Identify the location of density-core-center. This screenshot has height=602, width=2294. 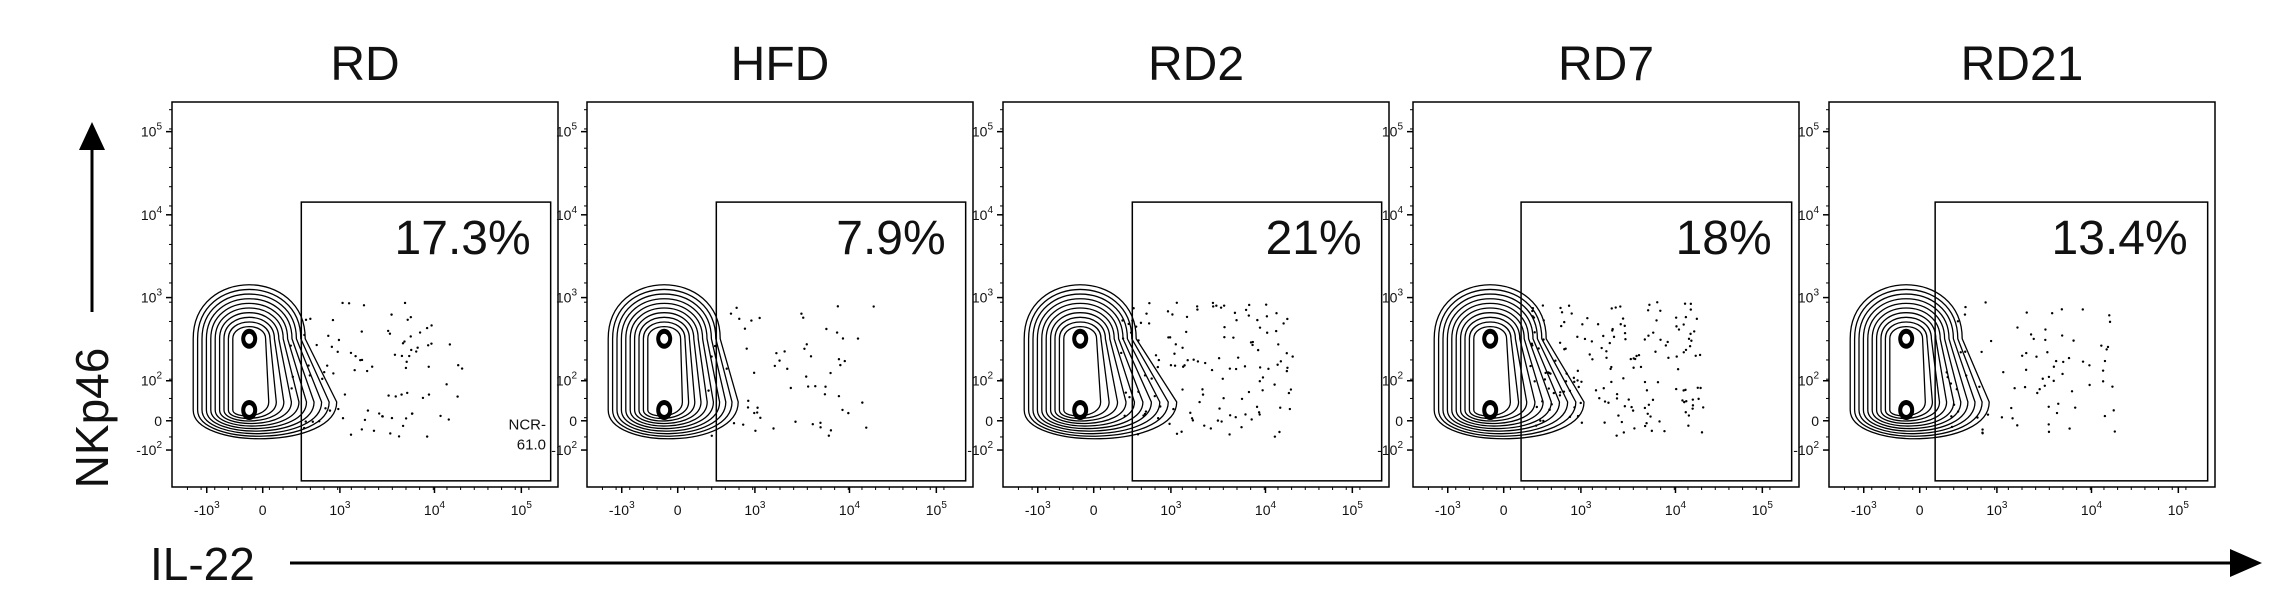
(249, 410).